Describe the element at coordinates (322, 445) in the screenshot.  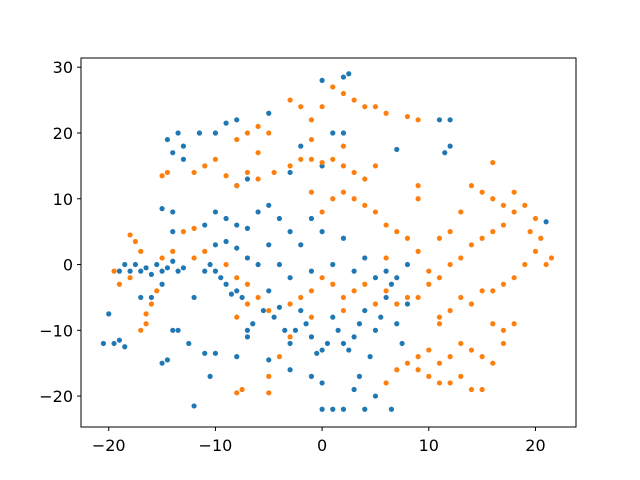
I see `x-tick-label: 0` at that location.